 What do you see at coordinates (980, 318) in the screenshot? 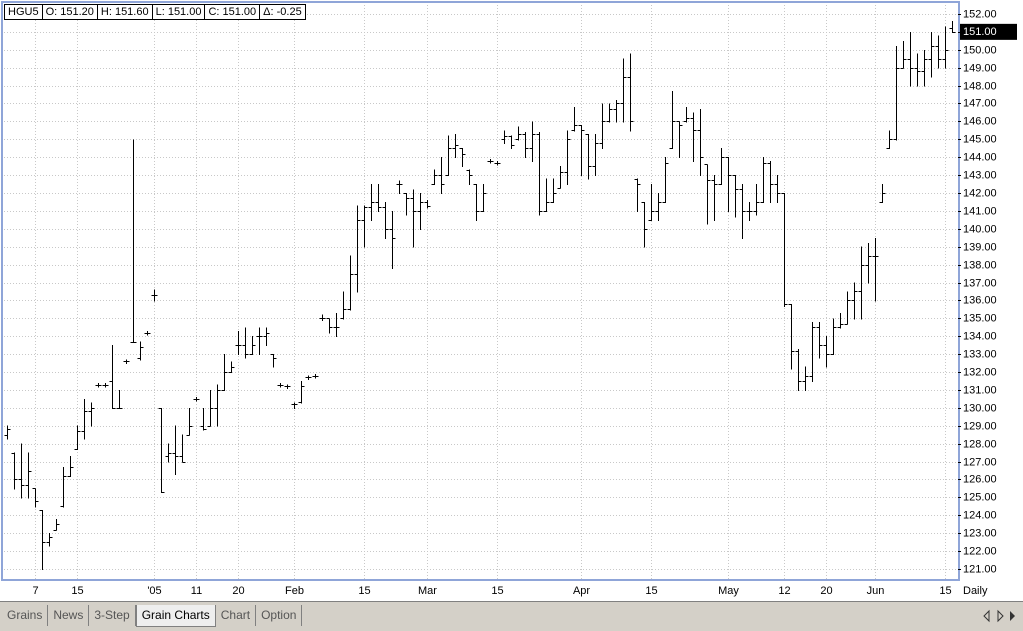
I see `y-tick-label: 135.00` at bounding box center [980, 318].